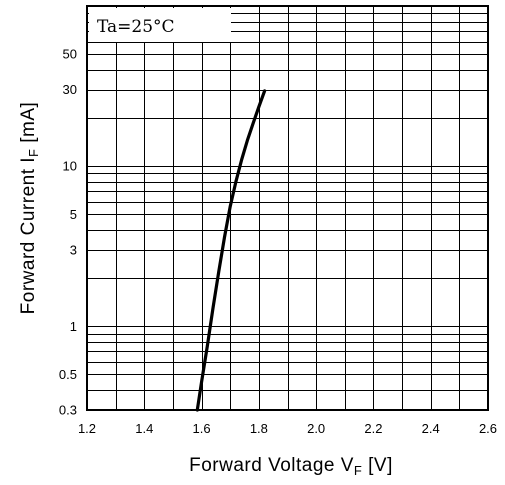 Image resolution: width=505 pixels, height=485 pixels. Describe the element at coordinates (70, 54) in the screenshot. I see `y-tick-label: 50` at that location.